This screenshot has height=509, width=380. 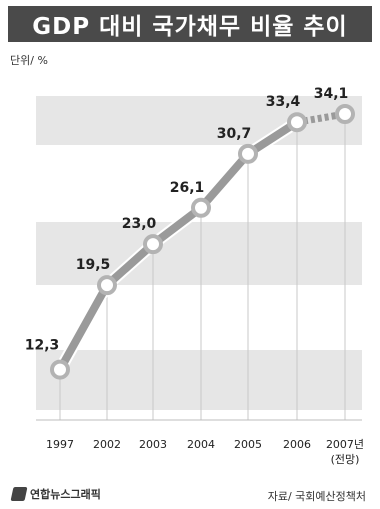 I want to click on data-label-2004: 26,1, so click(x=187, y=188).